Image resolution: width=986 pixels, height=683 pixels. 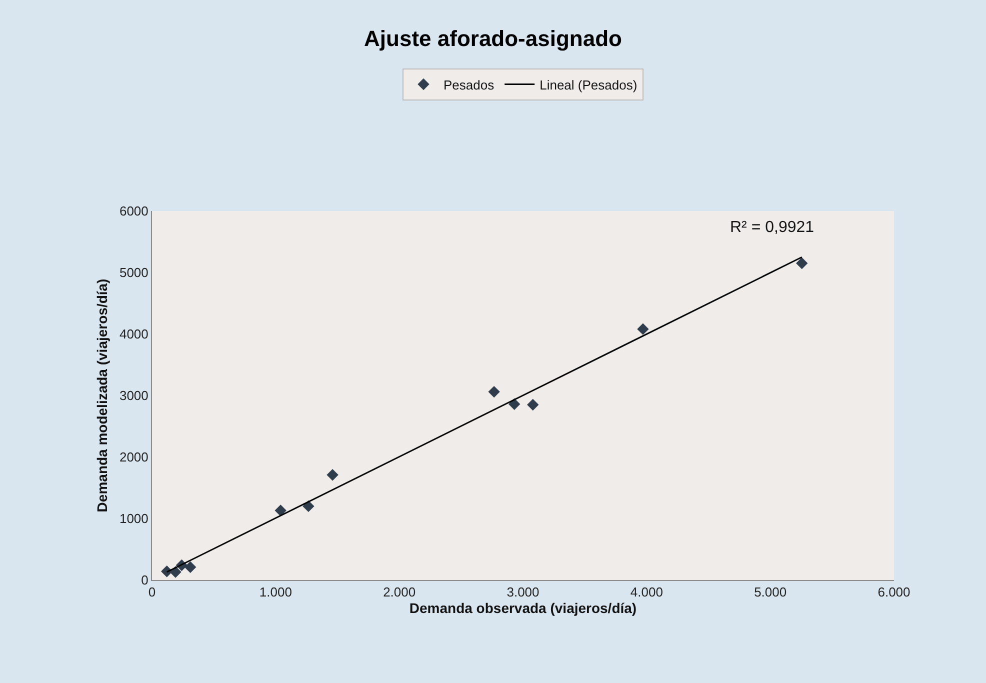 What do you see at coordinates (133, 272) in the screenshot?
I see `y-tick-label: 5000` at bounding box center [133, 272].